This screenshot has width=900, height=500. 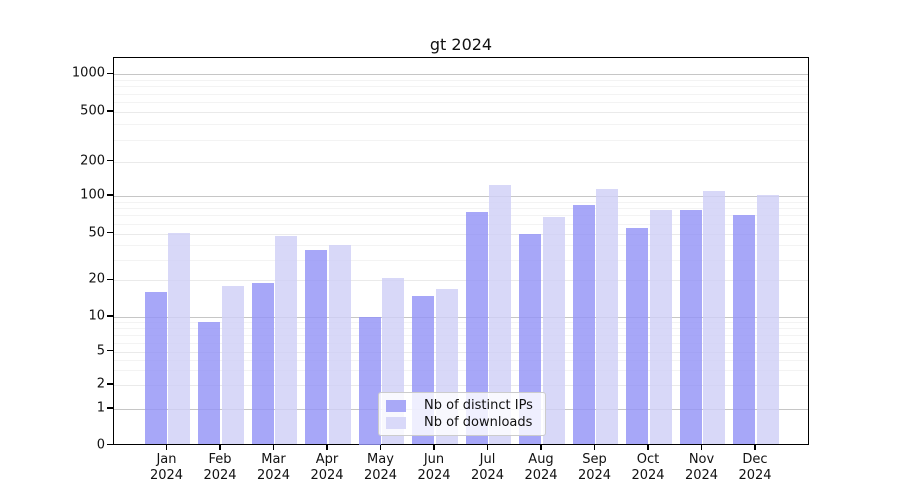 I want to click on y-tick-label: 20, so click(x=96, y=279).